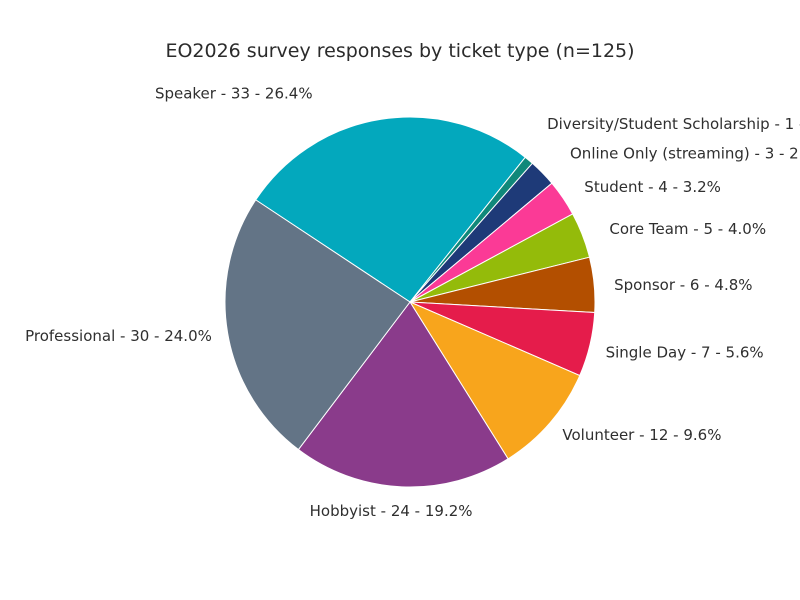 This screenshot has height=600, width=800. Describe the element at coordinates (685, 352) in the screenshot. I see `slice-label-single-day: Single Day - 7 - 5.6%` at that location.